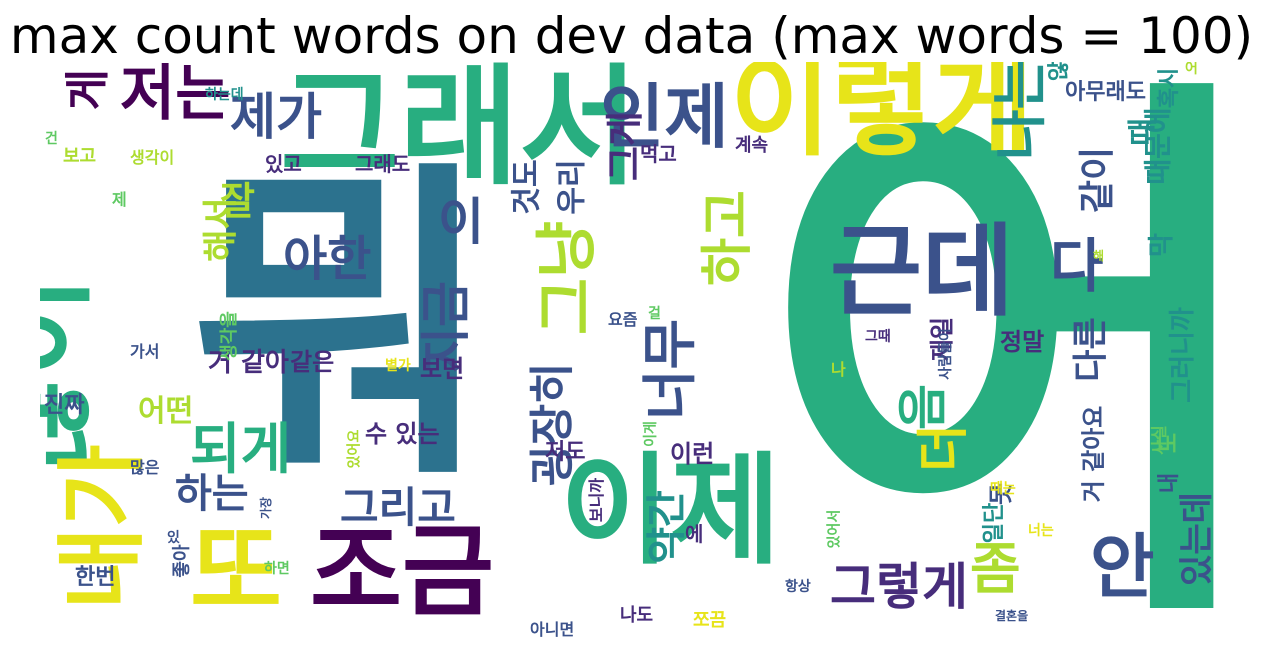 Image resolution: width=1263 pixels, height=649 pixels. Describe the element at coordinates (878, 337) in the screenshot. I see `cloud-word: 그때` at that location.